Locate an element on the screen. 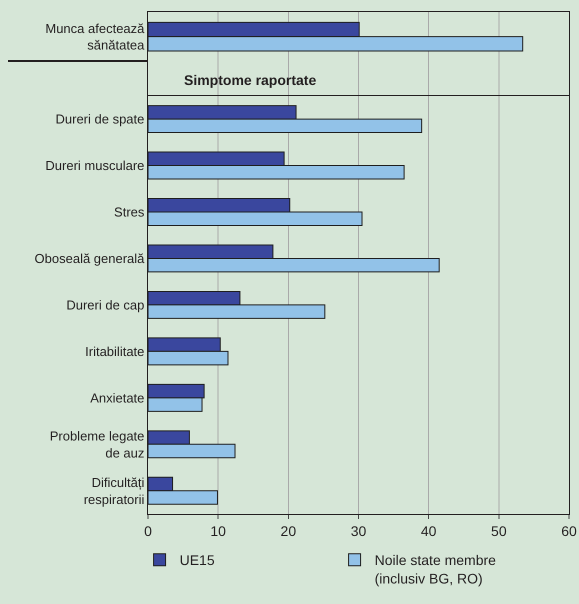 The image size is (579, 604). y-tick-label: Probleme legate de auz is located at coordinates (97, 444).